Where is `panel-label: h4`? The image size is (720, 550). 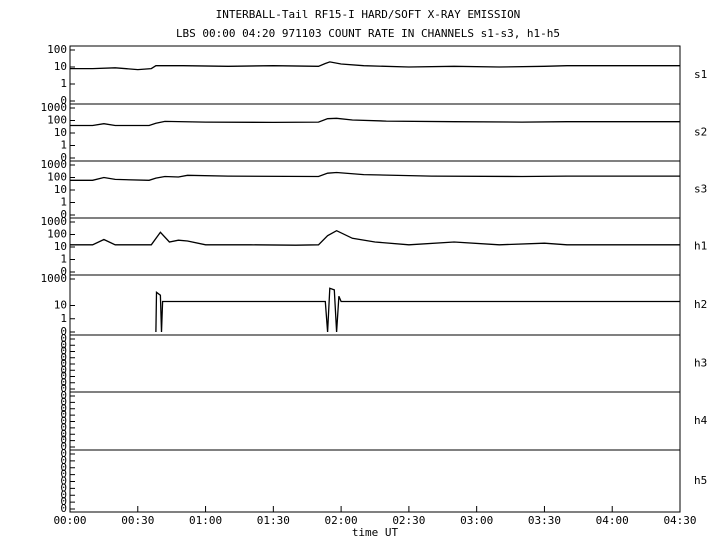 panel-label: h4 is located at coordinates (701, 420).